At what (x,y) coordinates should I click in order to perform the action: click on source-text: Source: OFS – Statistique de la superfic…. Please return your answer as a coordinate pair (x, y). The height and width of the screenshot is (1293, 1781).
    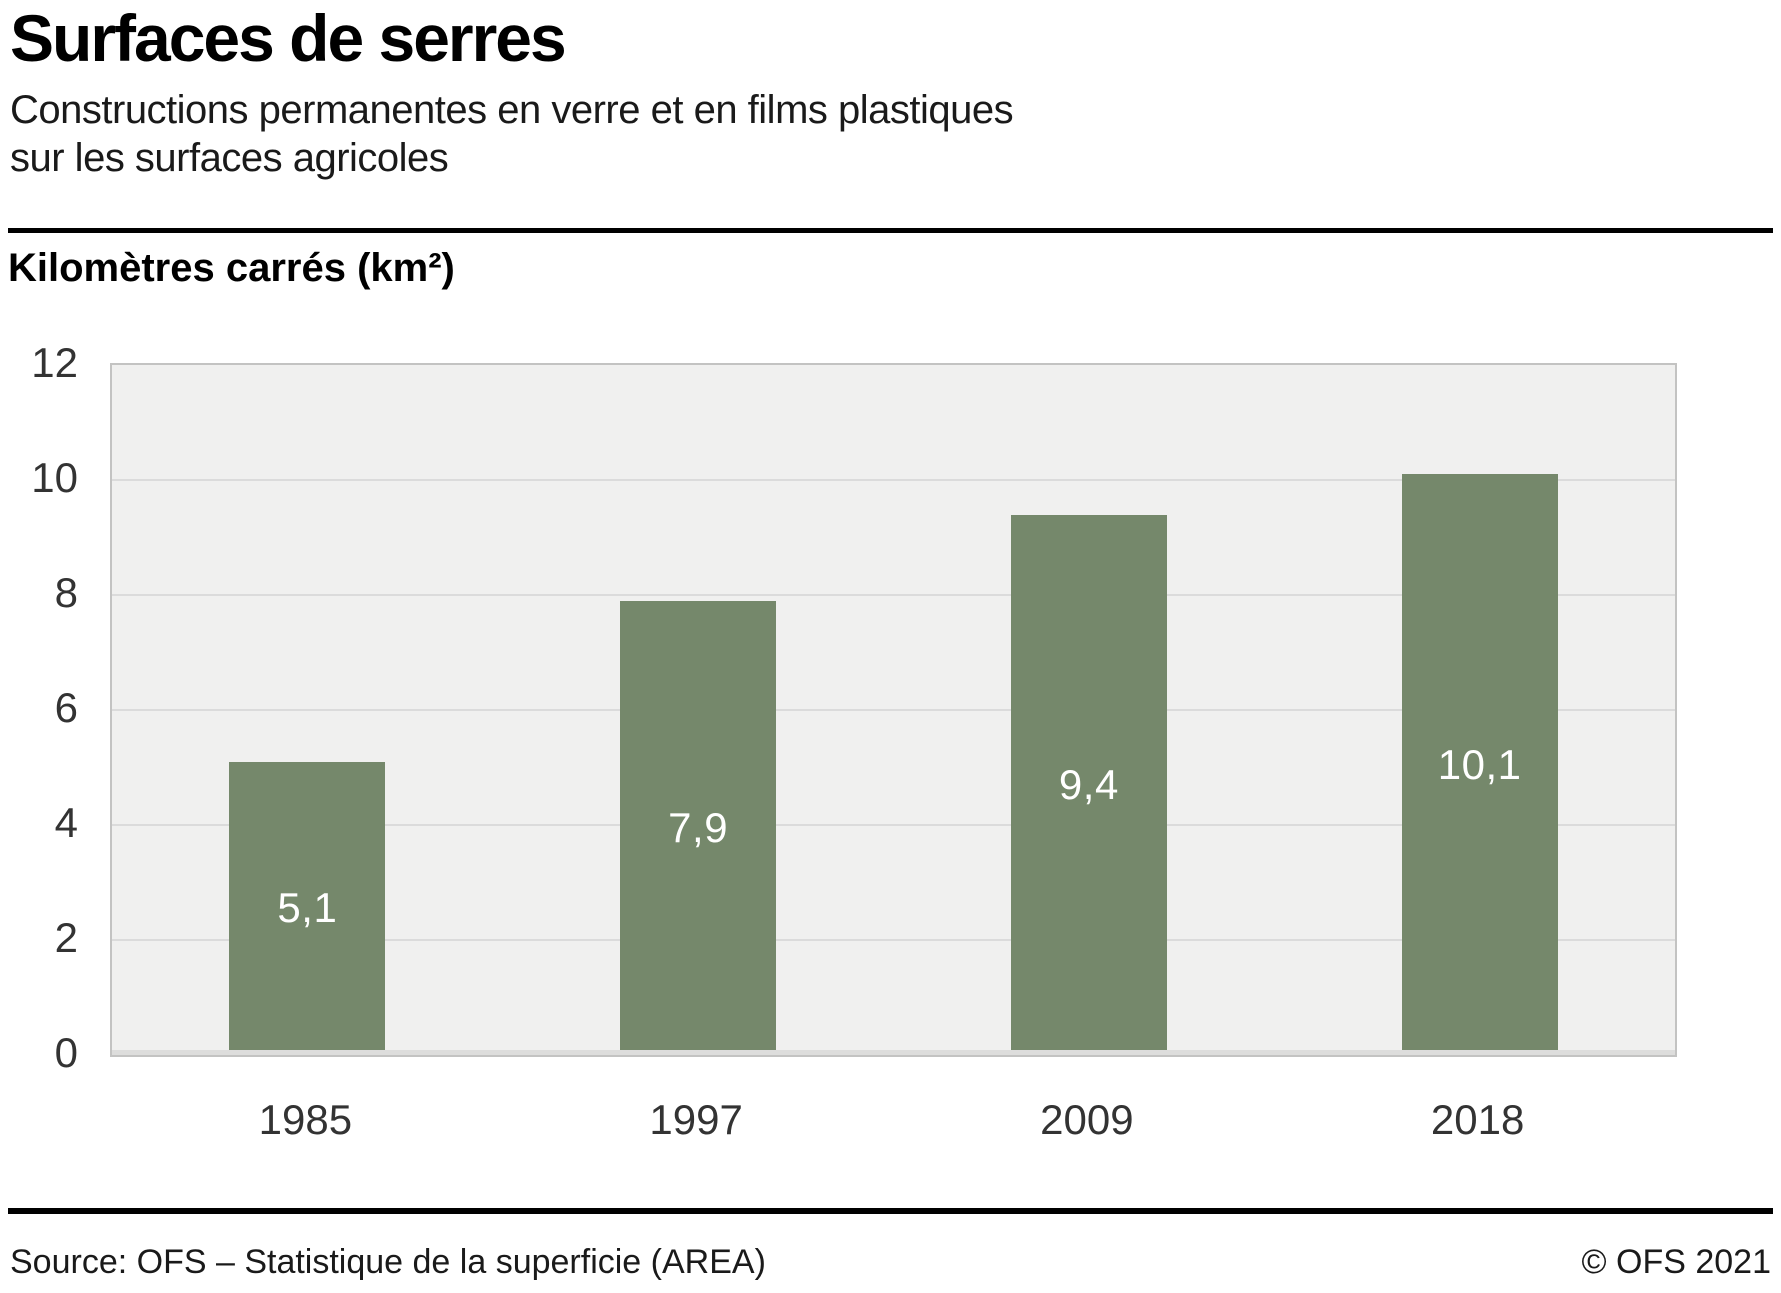
    Looking at the image, I should click on (388, 1262).